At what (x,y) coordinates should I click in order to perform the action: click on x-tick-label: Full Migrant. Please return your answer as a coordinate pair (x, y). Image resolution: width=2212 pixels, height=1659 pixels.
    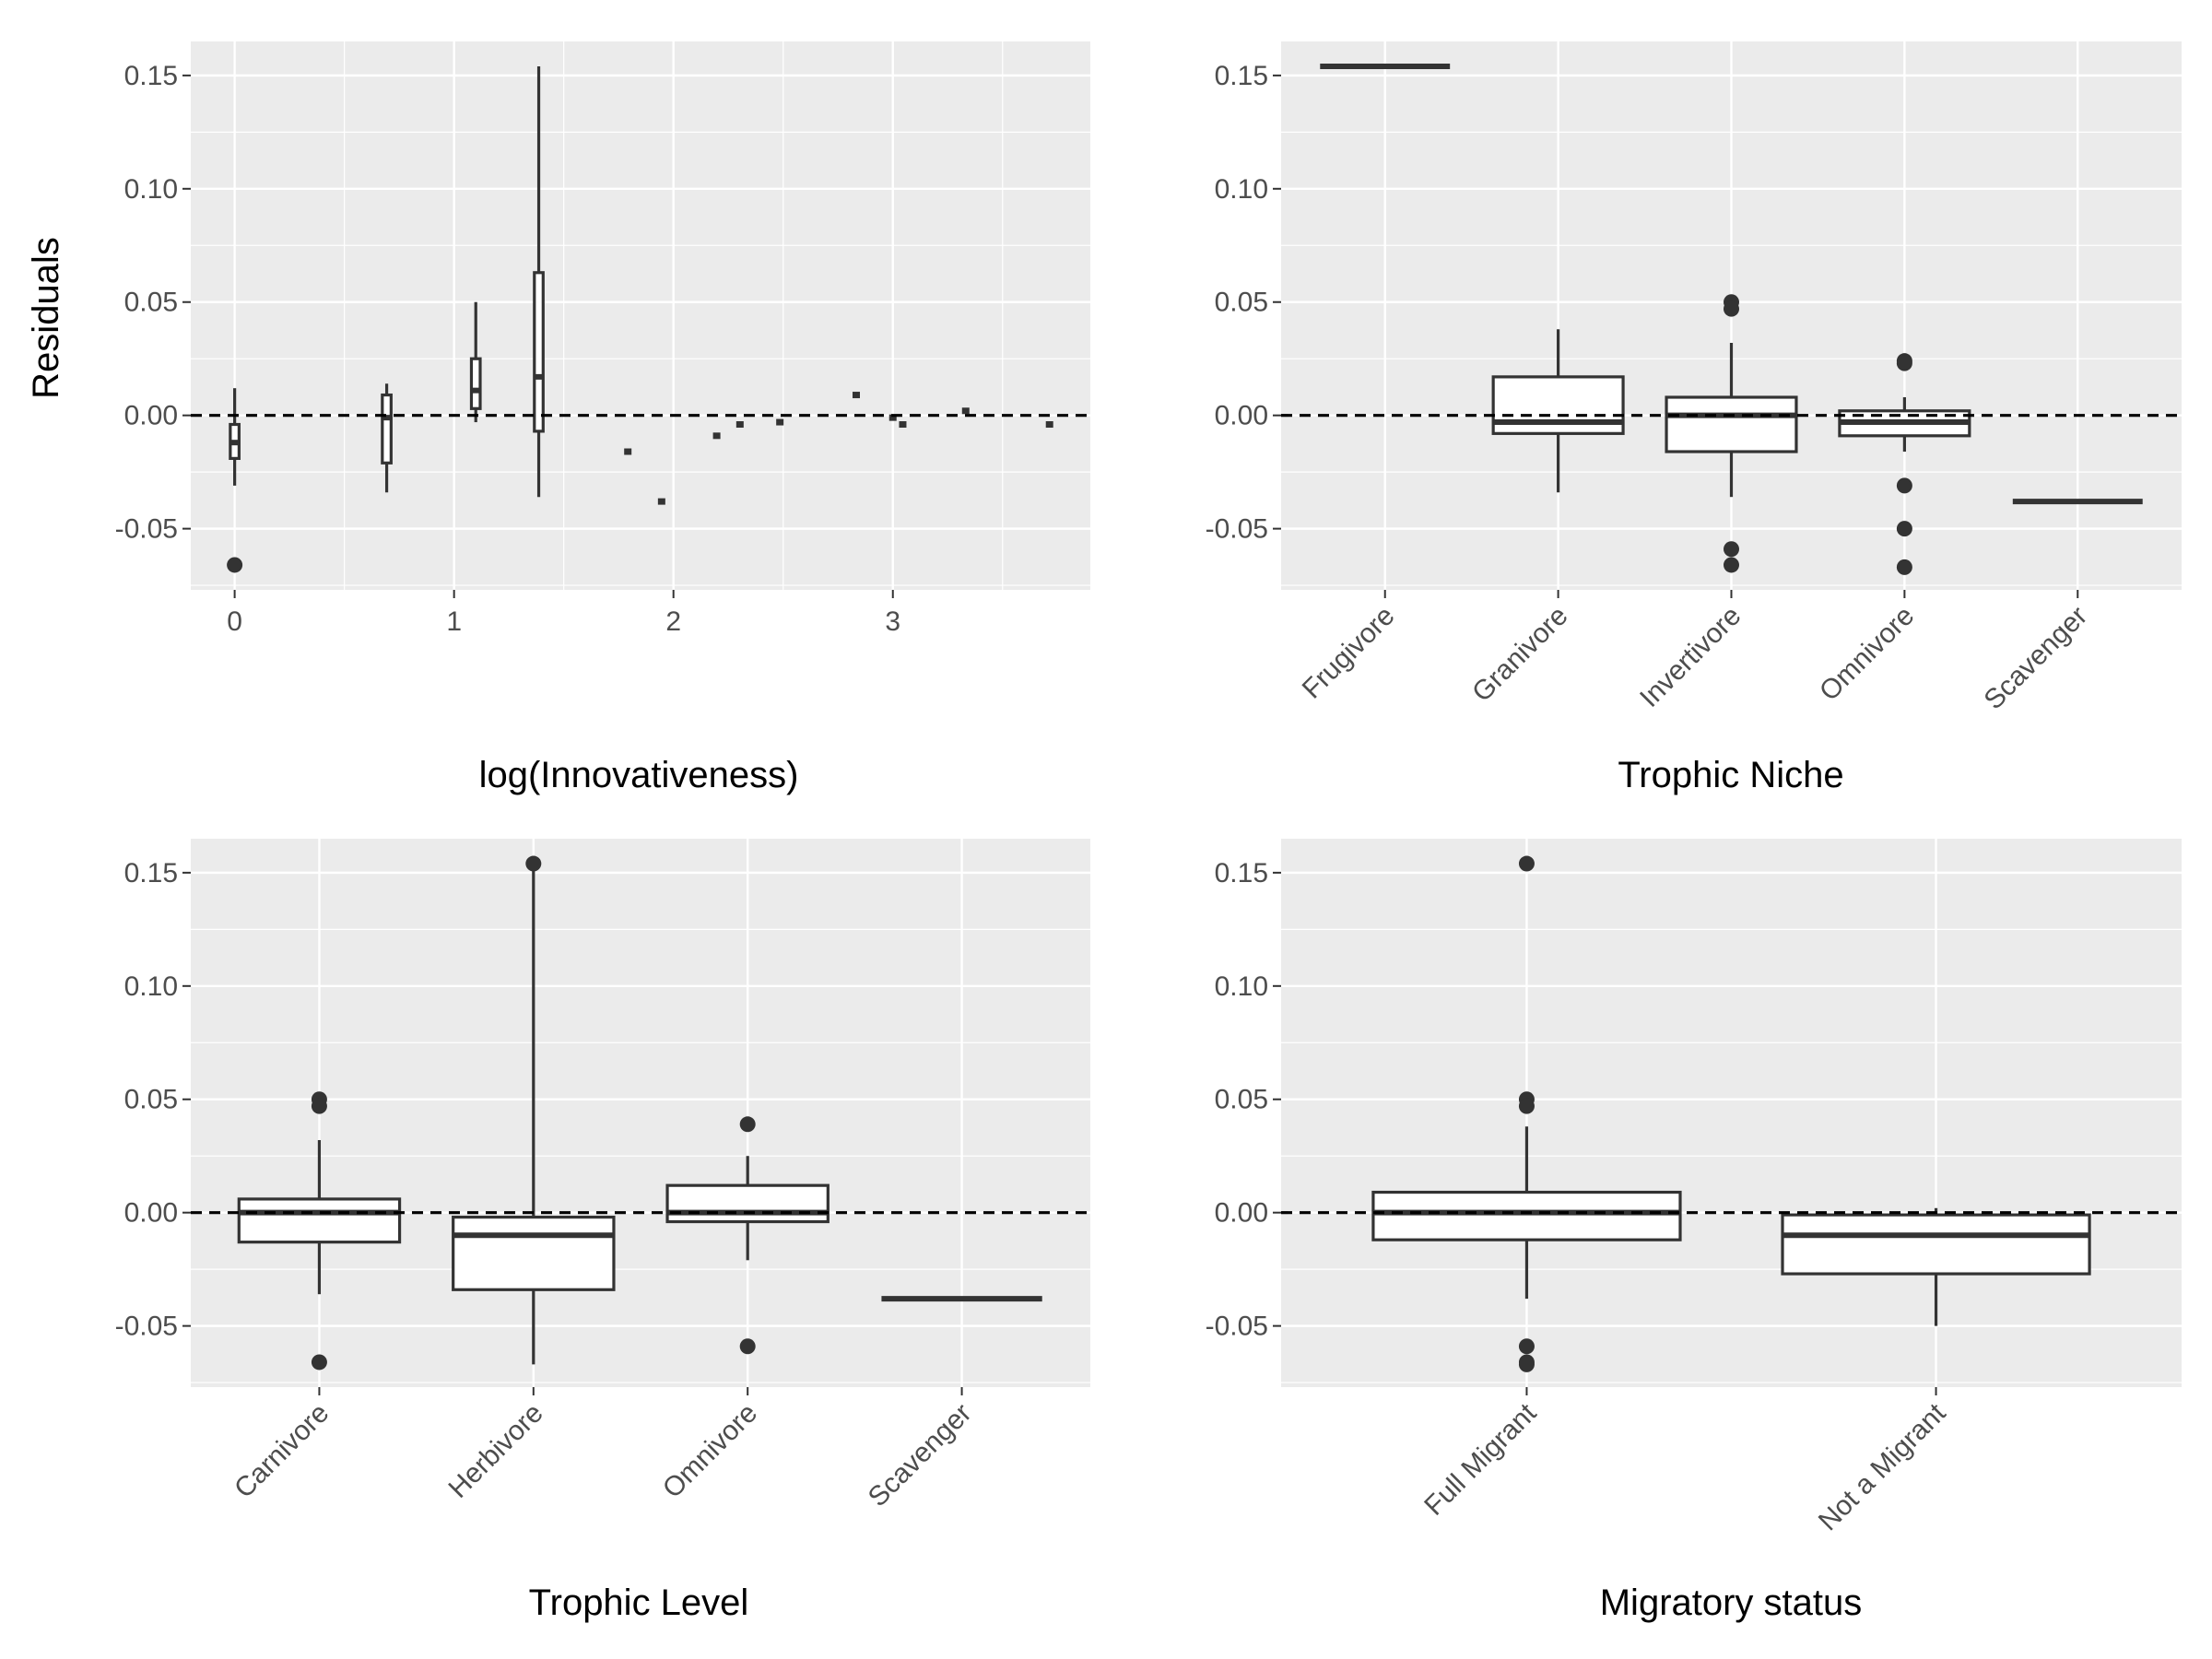
    Looking at the image, I should click on (1480, 1459).